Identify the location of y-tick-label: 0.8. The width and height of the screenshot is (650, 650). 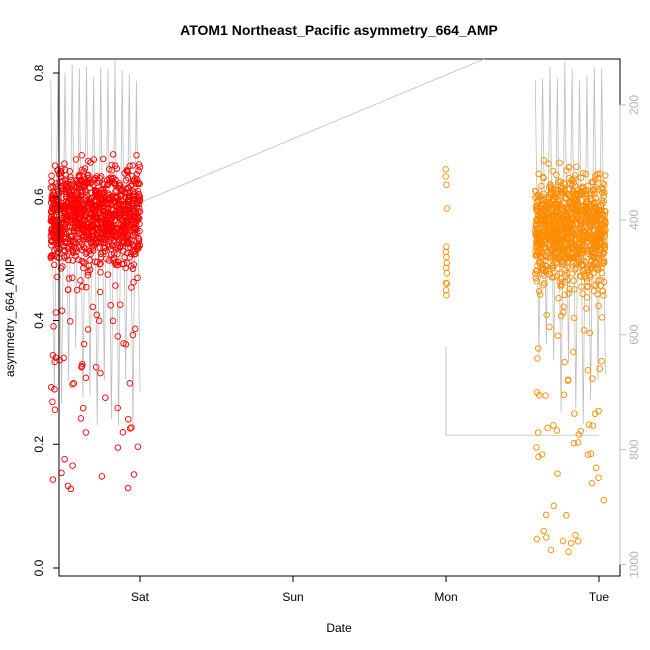
(39, 72).